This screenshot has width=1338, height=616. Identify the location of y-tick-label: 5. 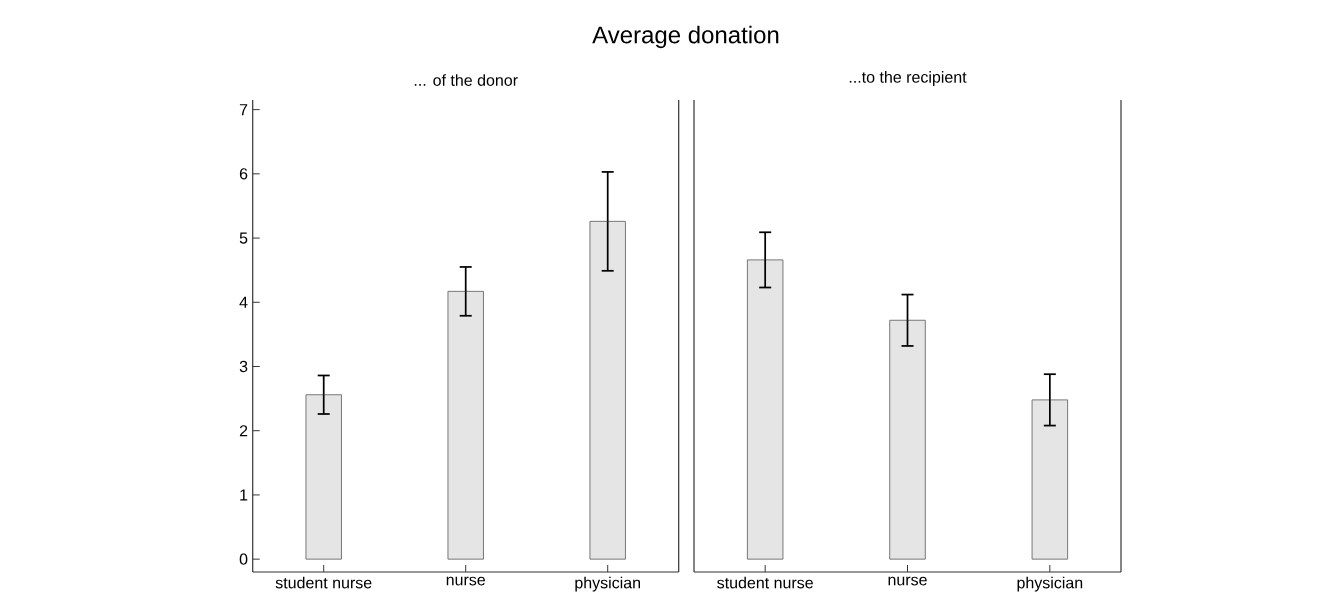
(243, 238).